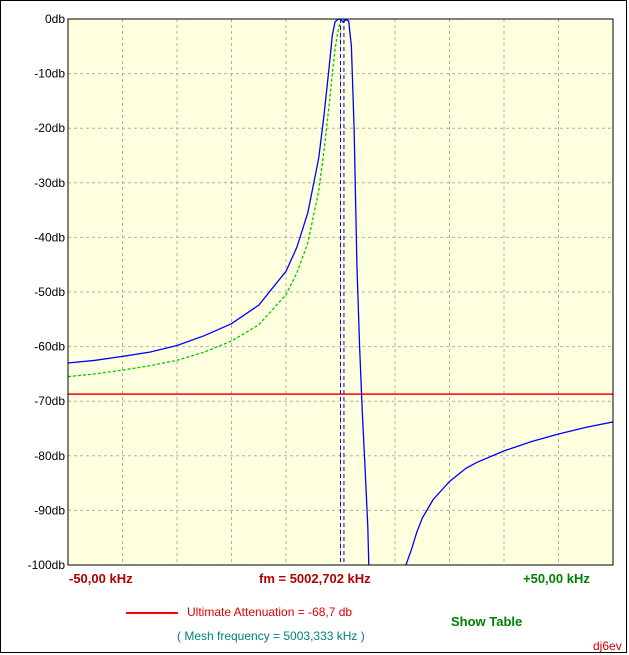  What do you see at coordinates (556, 578) in the screenshot?
I see `x-axis-max-label: +50,00 kHz` at bounding box center [556, 578].